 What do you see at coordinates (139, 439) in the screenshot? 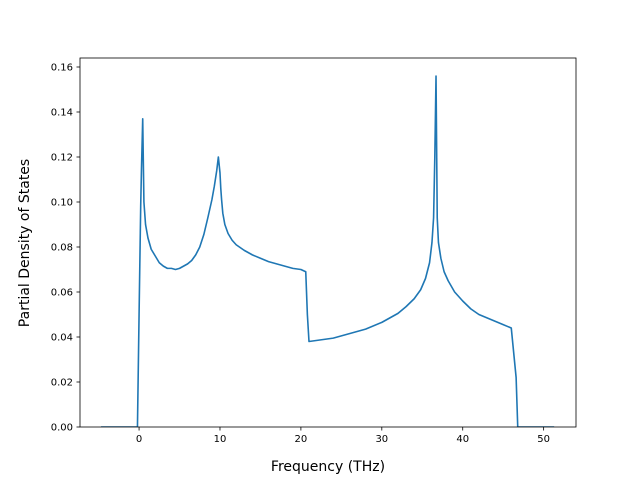
I see `x-tick-label: 0` at bounding box center [139, 439].